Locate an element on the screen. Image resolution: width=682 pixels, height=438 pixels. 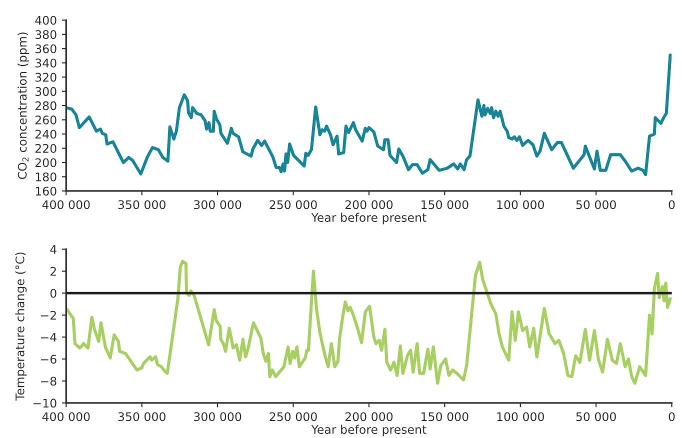
y-tick-label: 380 is located at coordinates (45, 35).